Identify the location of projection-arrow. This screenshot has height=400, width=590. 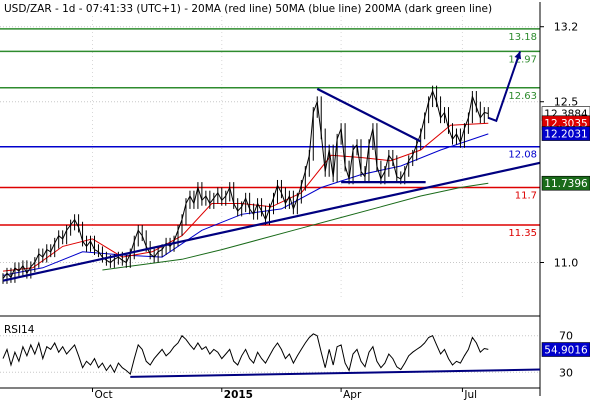
(504, 87).